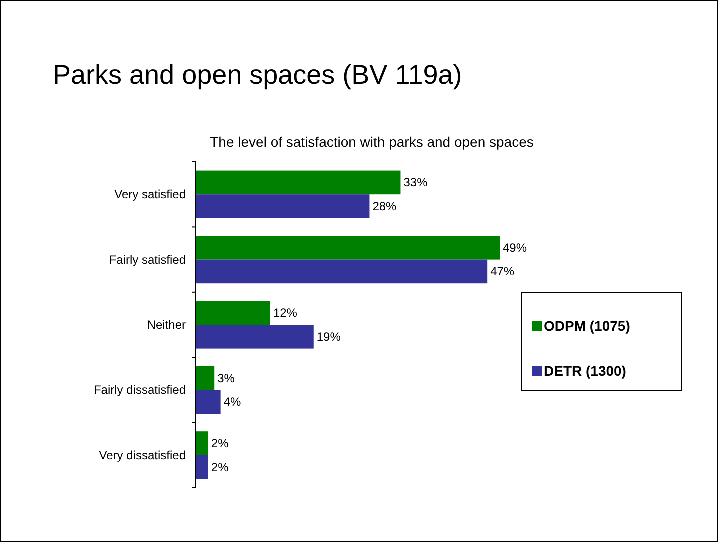 The image size is (718, 542). I want to click on data-label: 4%, so click(233, 402).